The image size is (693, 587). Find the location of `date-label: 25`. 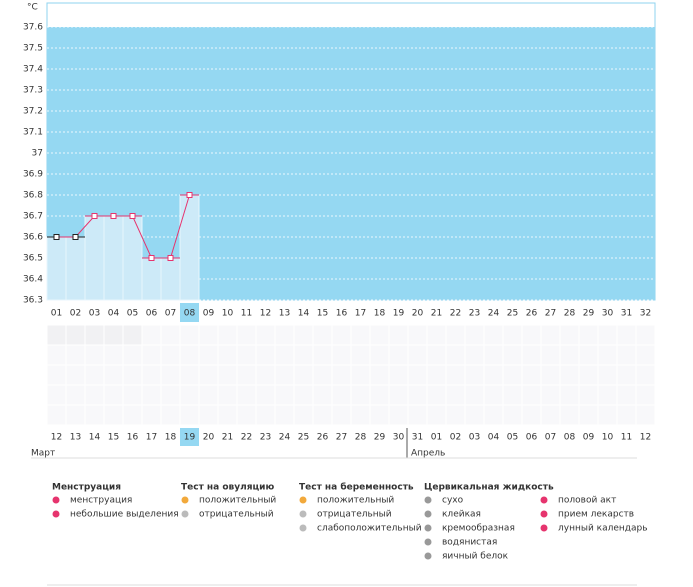

date-label: 25 is located at coordinates (303, 438).